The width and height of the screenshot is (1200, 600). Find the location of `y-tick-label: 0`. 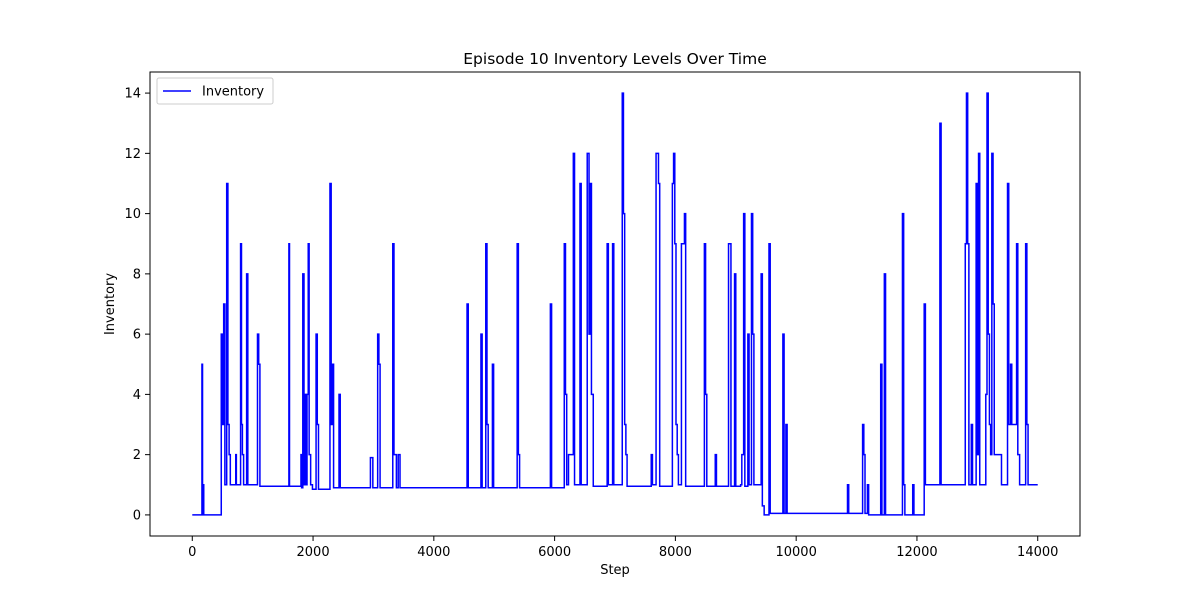

y-tick-label: 0 is located at coordinates (137, 515).